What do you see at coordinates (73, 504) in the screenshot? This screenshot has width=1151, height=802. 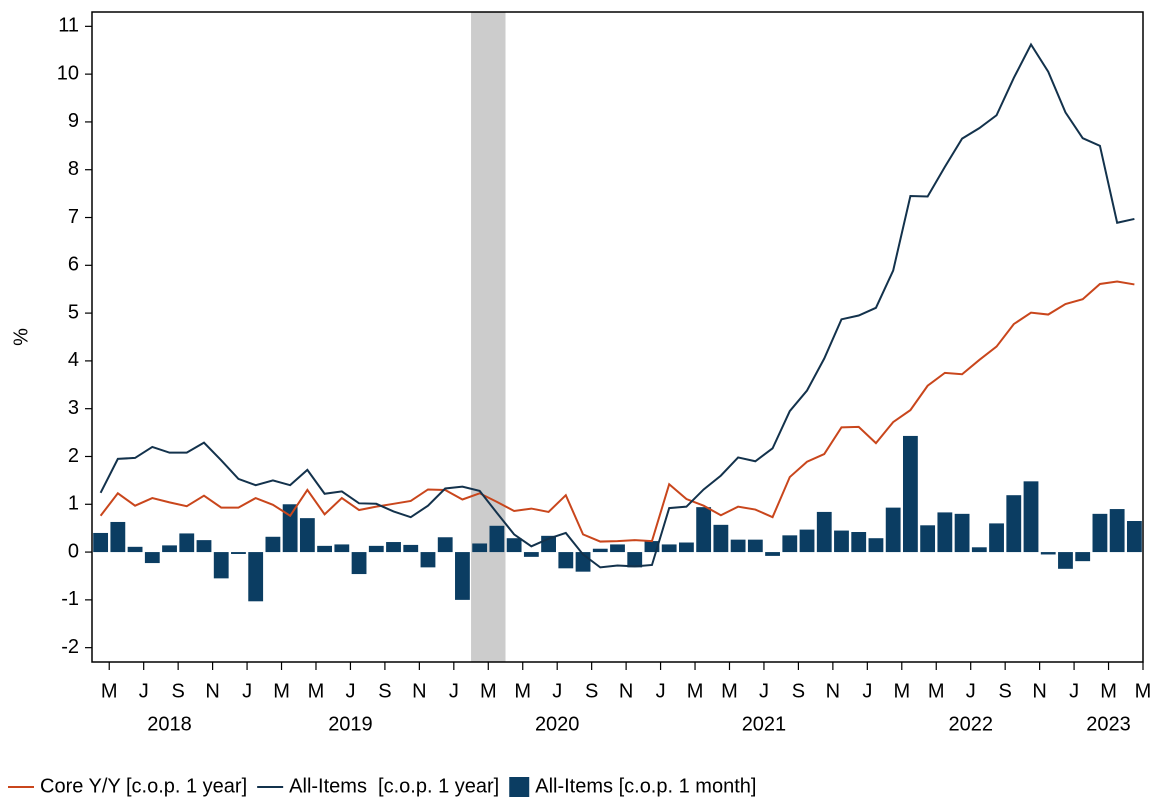 I see `y-tick-label: 1` at bounding box center [73, 504].